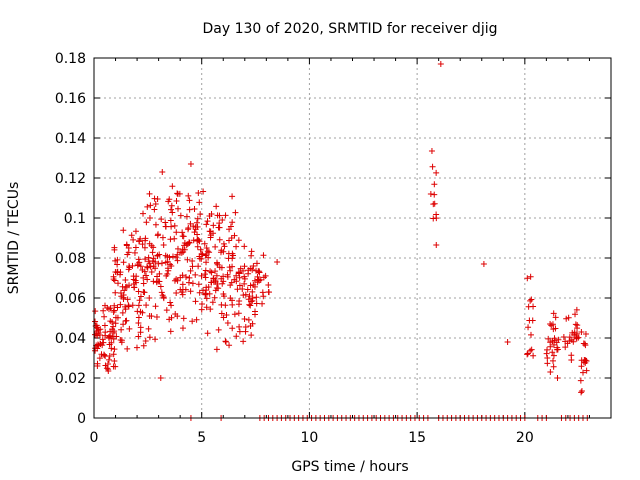  I want to click on y-tick-label: 0.1, so click(75, 219).